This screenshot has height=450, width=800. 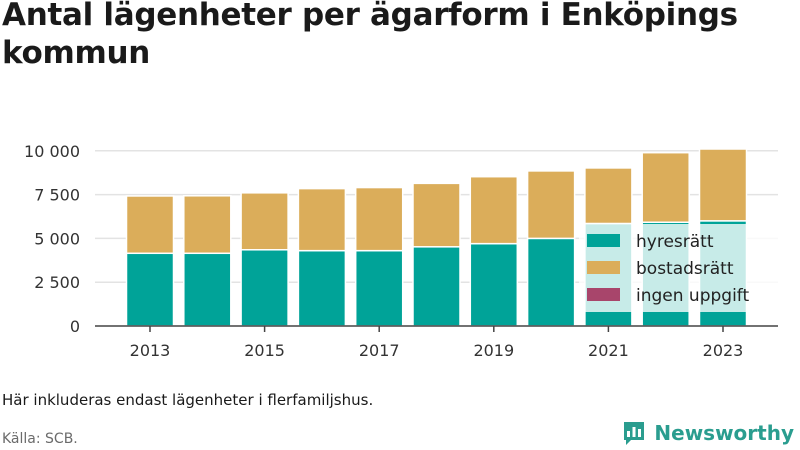 I want to click on x-axis: 2013 2015 2017 2019 2021 2023, so click(x=436, y=342).